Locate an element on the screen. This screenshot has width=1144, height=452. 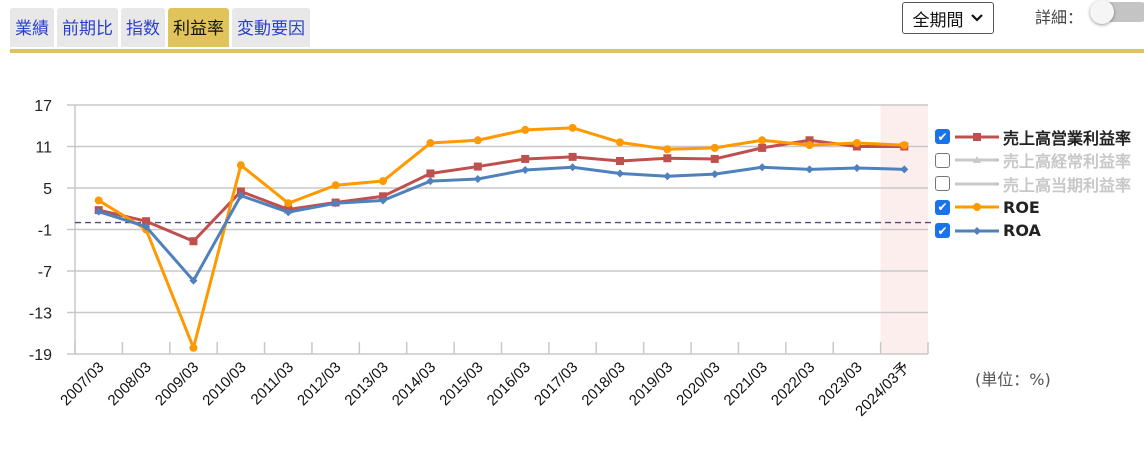
x-tick-label: 2019/03 is located at coordinates (651, 384).